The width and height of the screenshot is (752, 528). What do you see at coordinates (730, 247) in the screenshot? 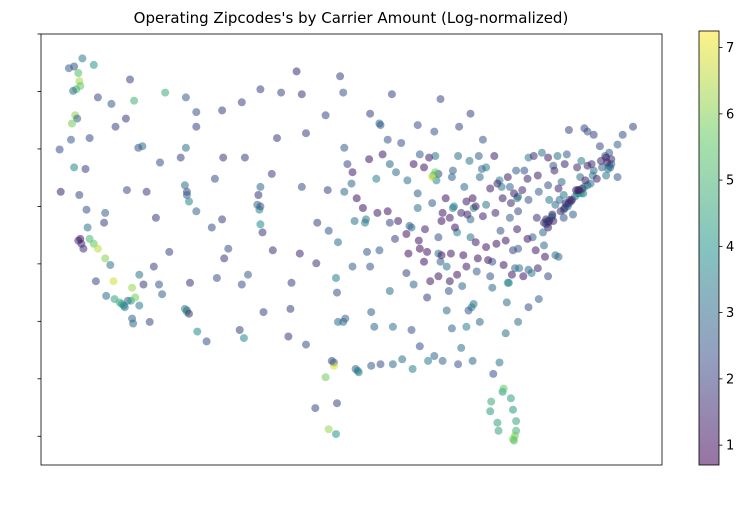
I see `colorbar-tick-label: 4` at bounding box center [730, 247].